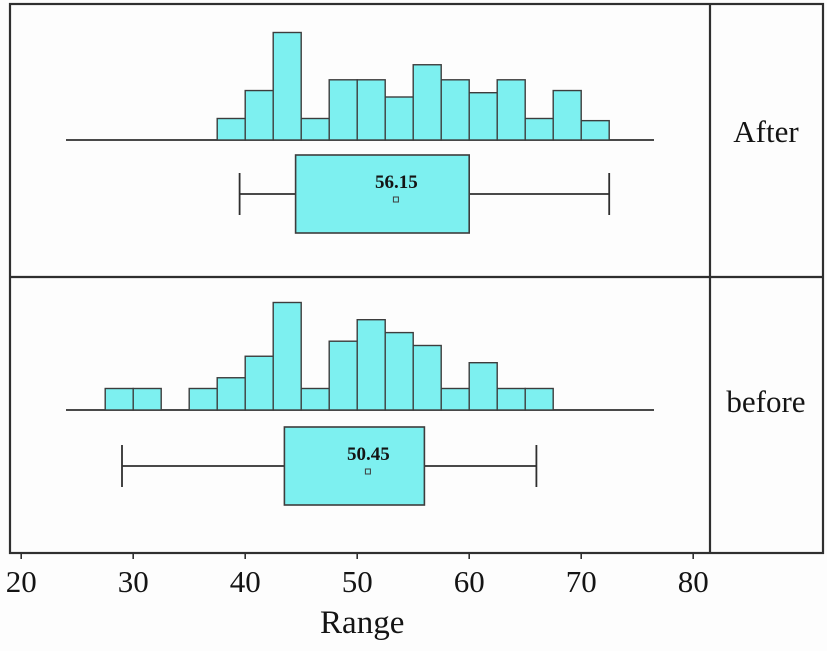 The height and width of the screenshot is (651, 827). What do you see at coordinates (362, 623) in the screenshot?
I see `x-axis-title: Range` at bounding box center [362, 623].